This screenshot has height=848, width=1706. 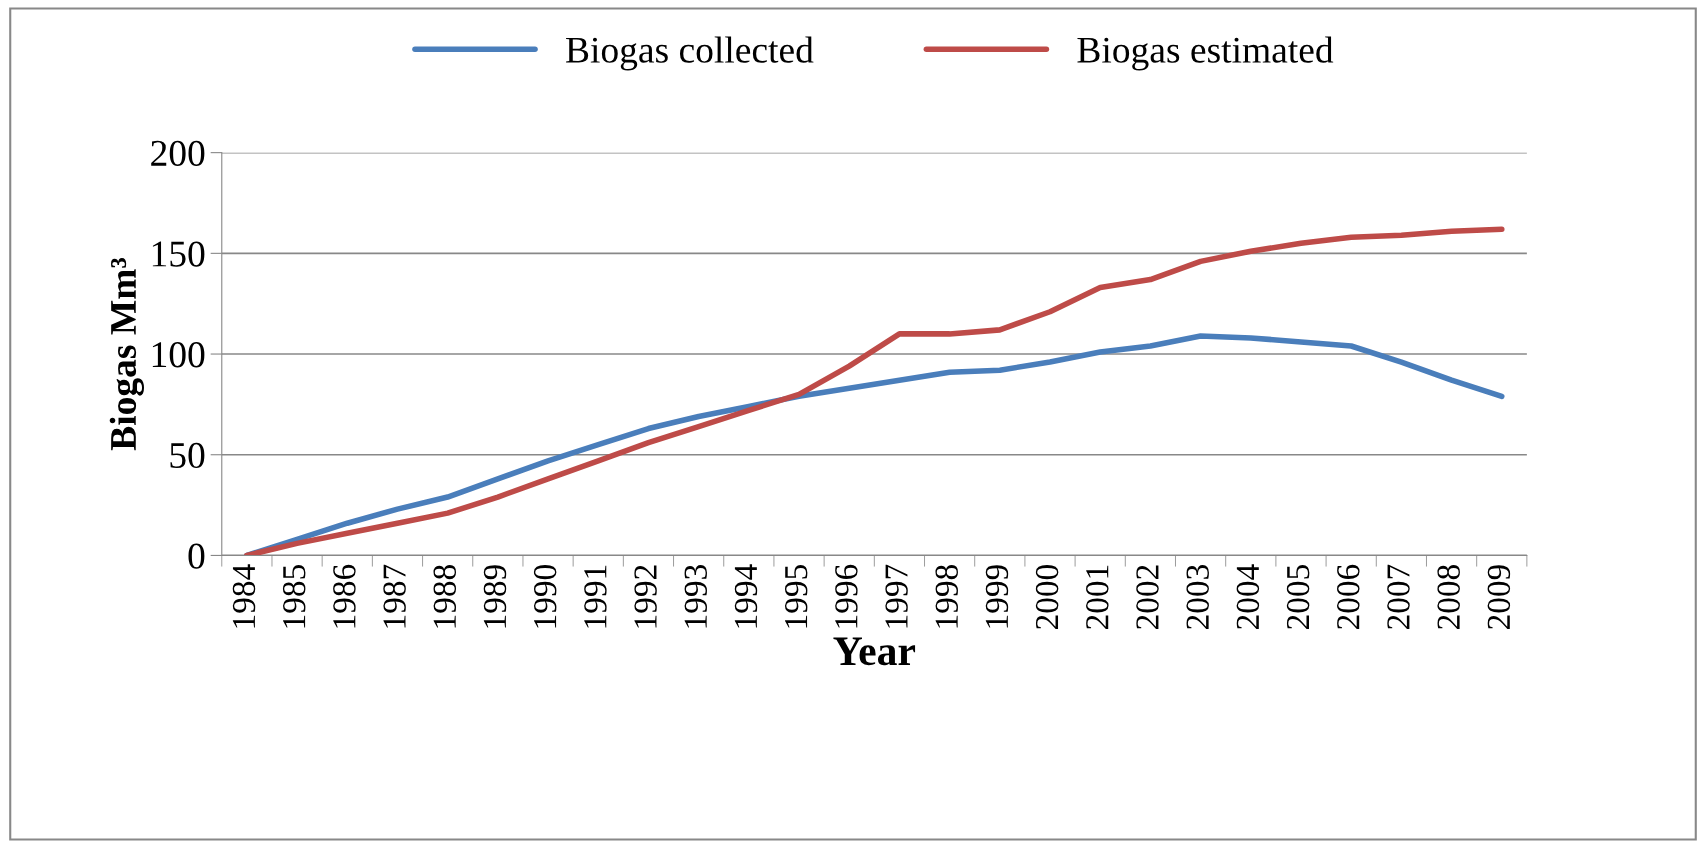 What do you see at coordinates (1248, 596) in the screenshot?
I see `x-tick-label: 2004` at bounding box center [1248, 596].